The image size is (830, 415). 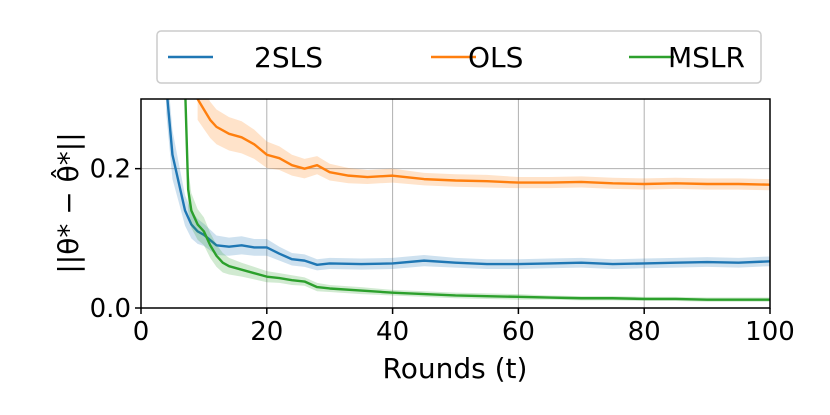 What do you see at coordinates (459, 57) in the screenshot?
I see `legend: 2SLS OLS MSLR` at bounding box center [459, 57].